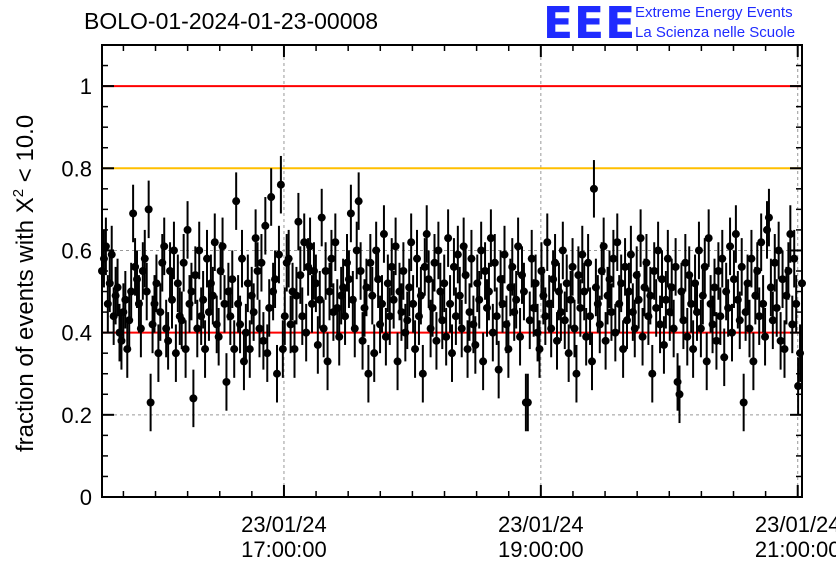 This screenshot has width=836, height=572. I want to click on x-tick-time-label: 21:00:00, so click(795, 549).